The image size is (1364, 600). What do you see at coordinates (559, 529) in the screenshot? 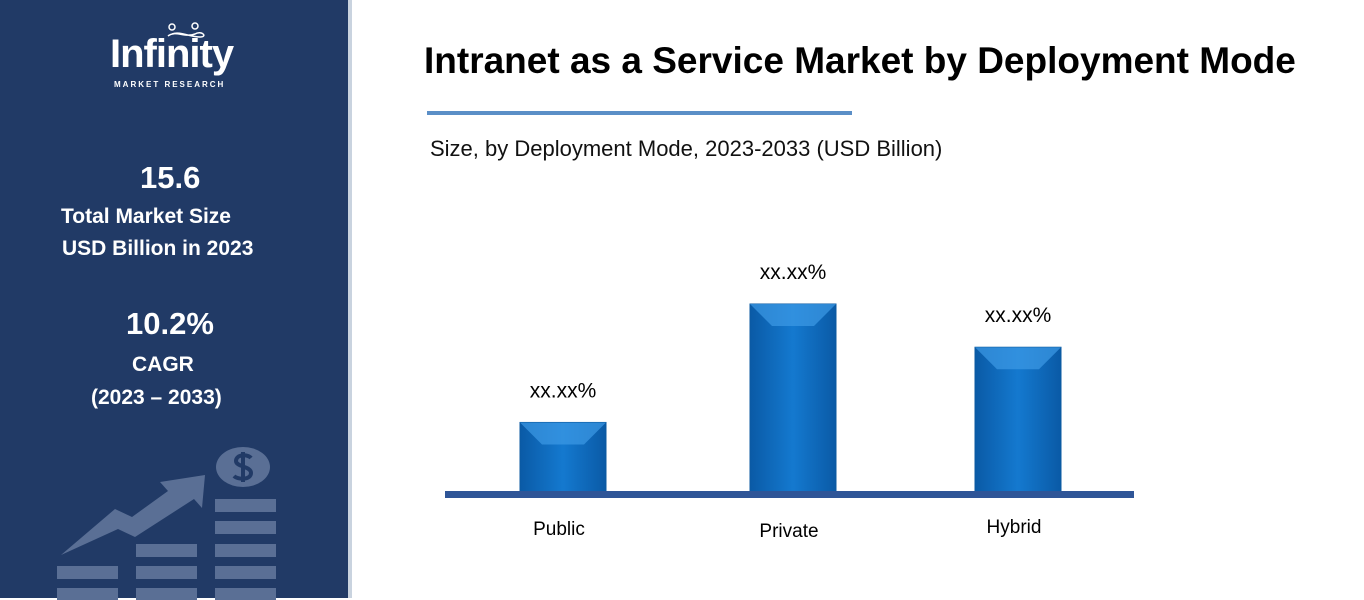
I see `category-label: Public` at bounding box center [559, 529].